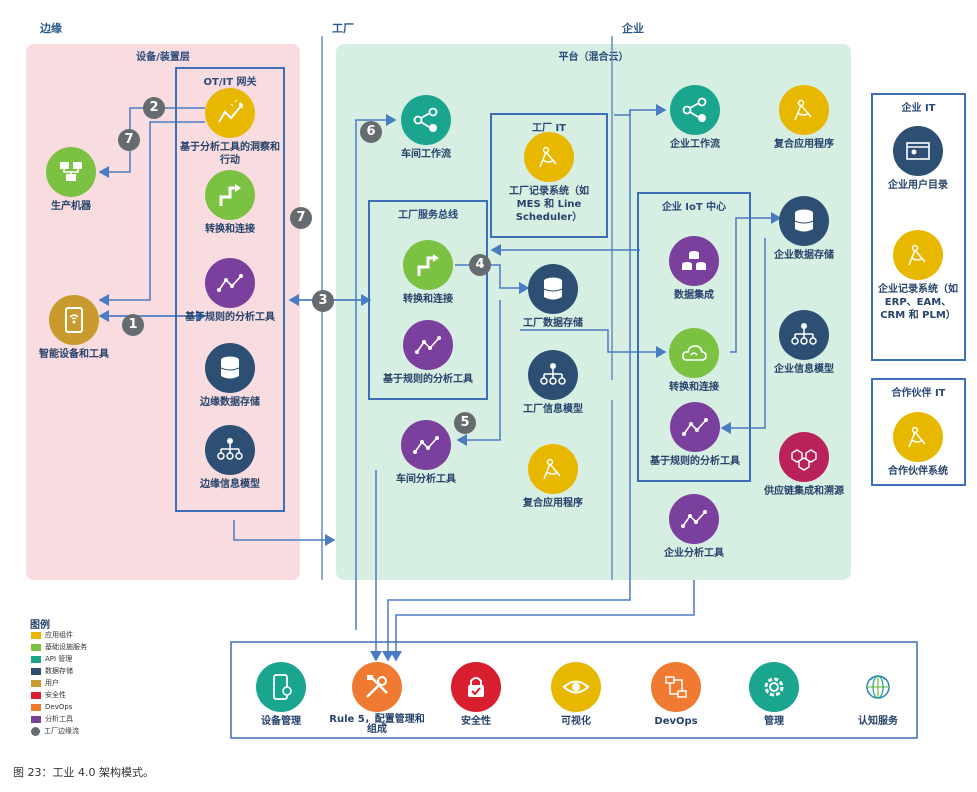 This screenshot has width=977, height=792. Describe the element at coordinates (553, 323) in the screenshot. I see `factory-storage-label: 工厂数据存储` at that location.